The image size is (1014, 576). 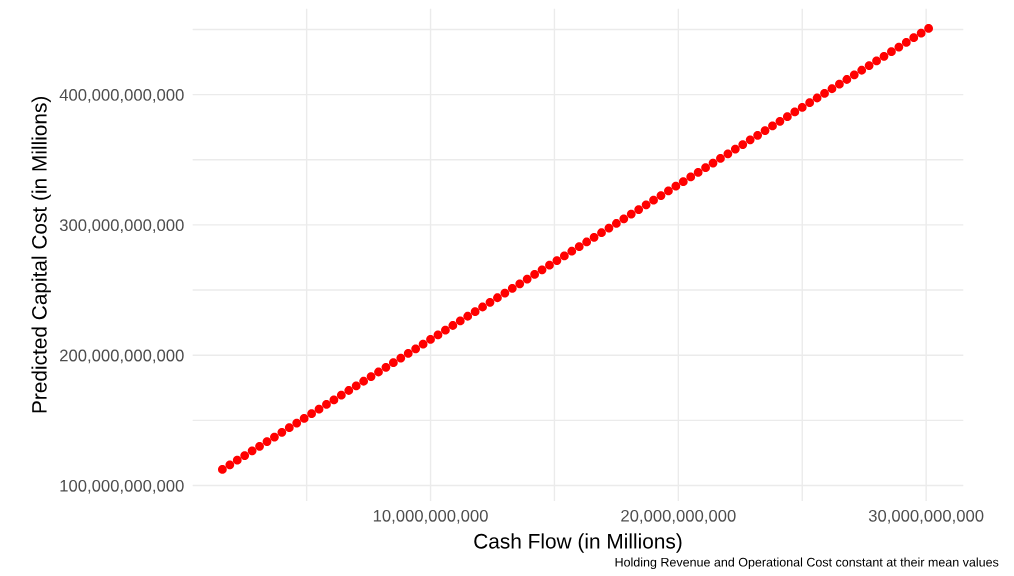 What do you see at coordinates (121, 96) in the screenshot?
I see `y-tick-label: 400,000,000,000` at bounding box center [121, 96].